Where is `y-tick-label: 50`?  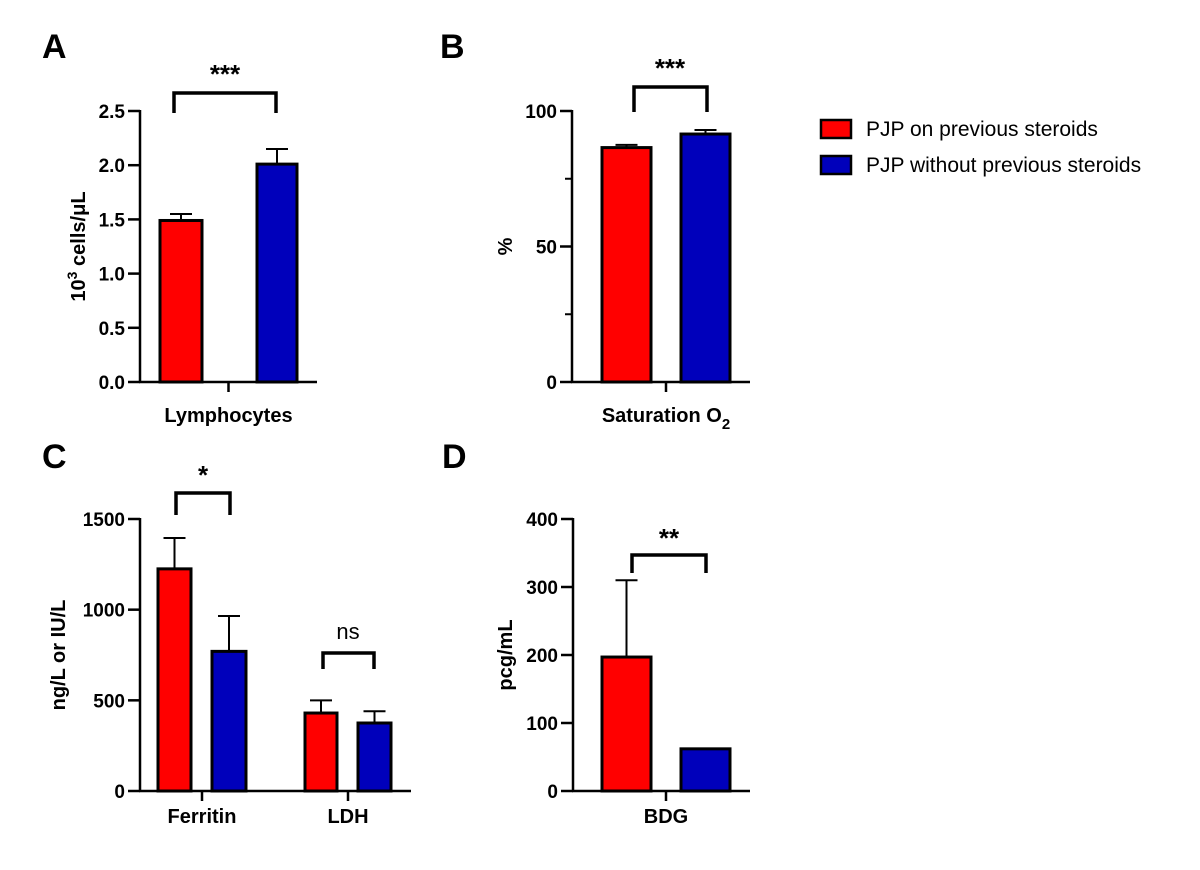 y-tick-label: 50 is located at coordinates (546, 248).